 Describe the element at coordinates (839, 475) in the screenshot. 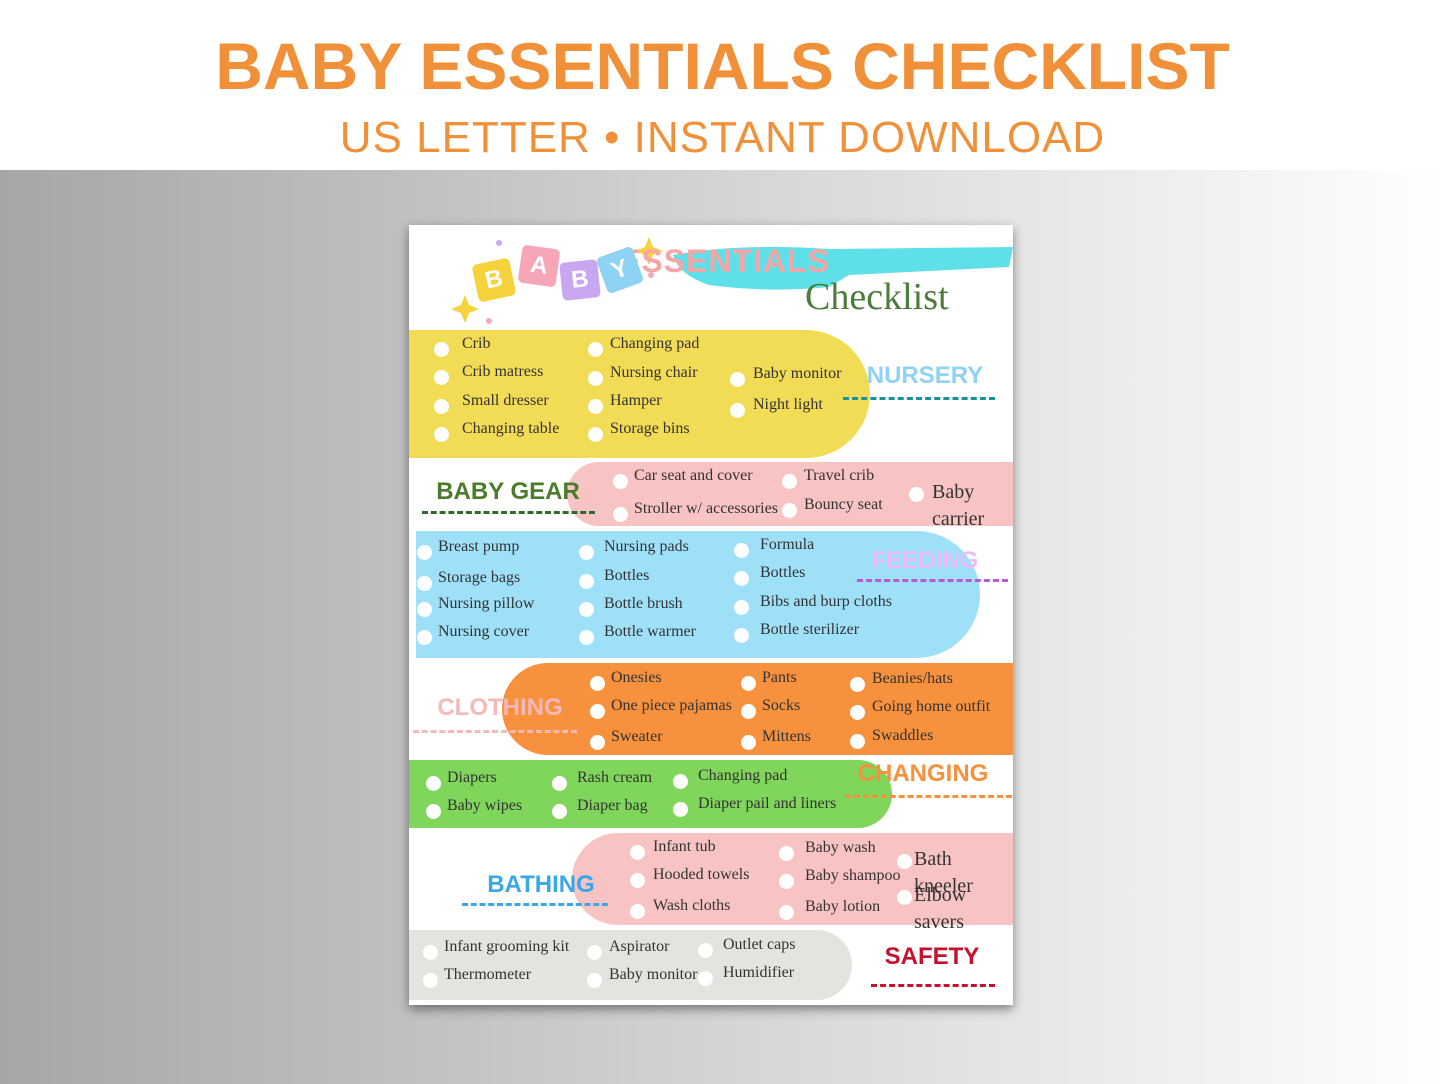

I see `checklist-item: Travel crib` at that location.